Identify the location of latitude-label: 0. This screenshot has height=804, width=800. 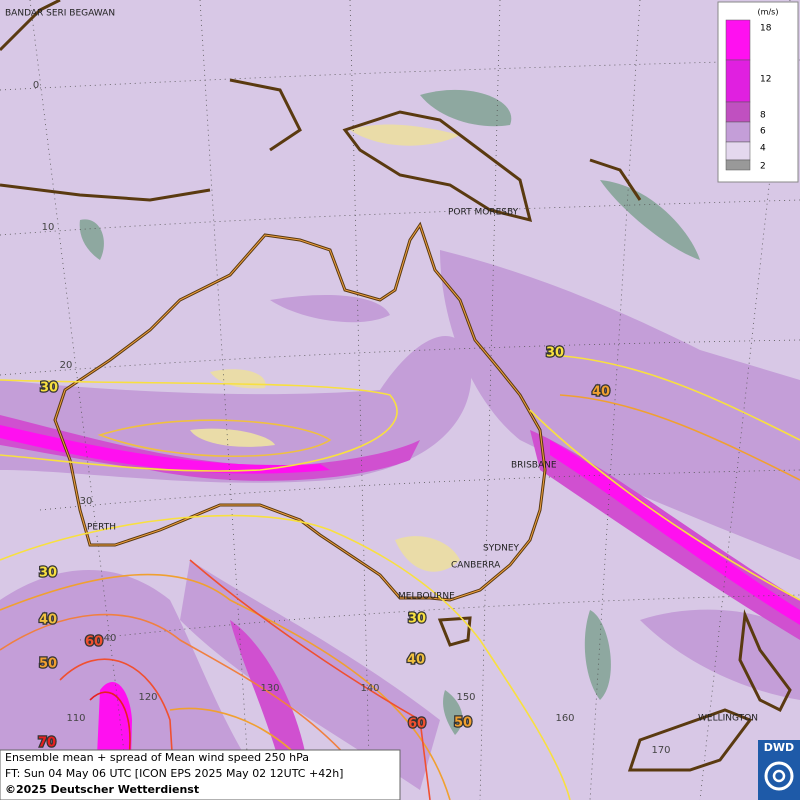
(36, 85).